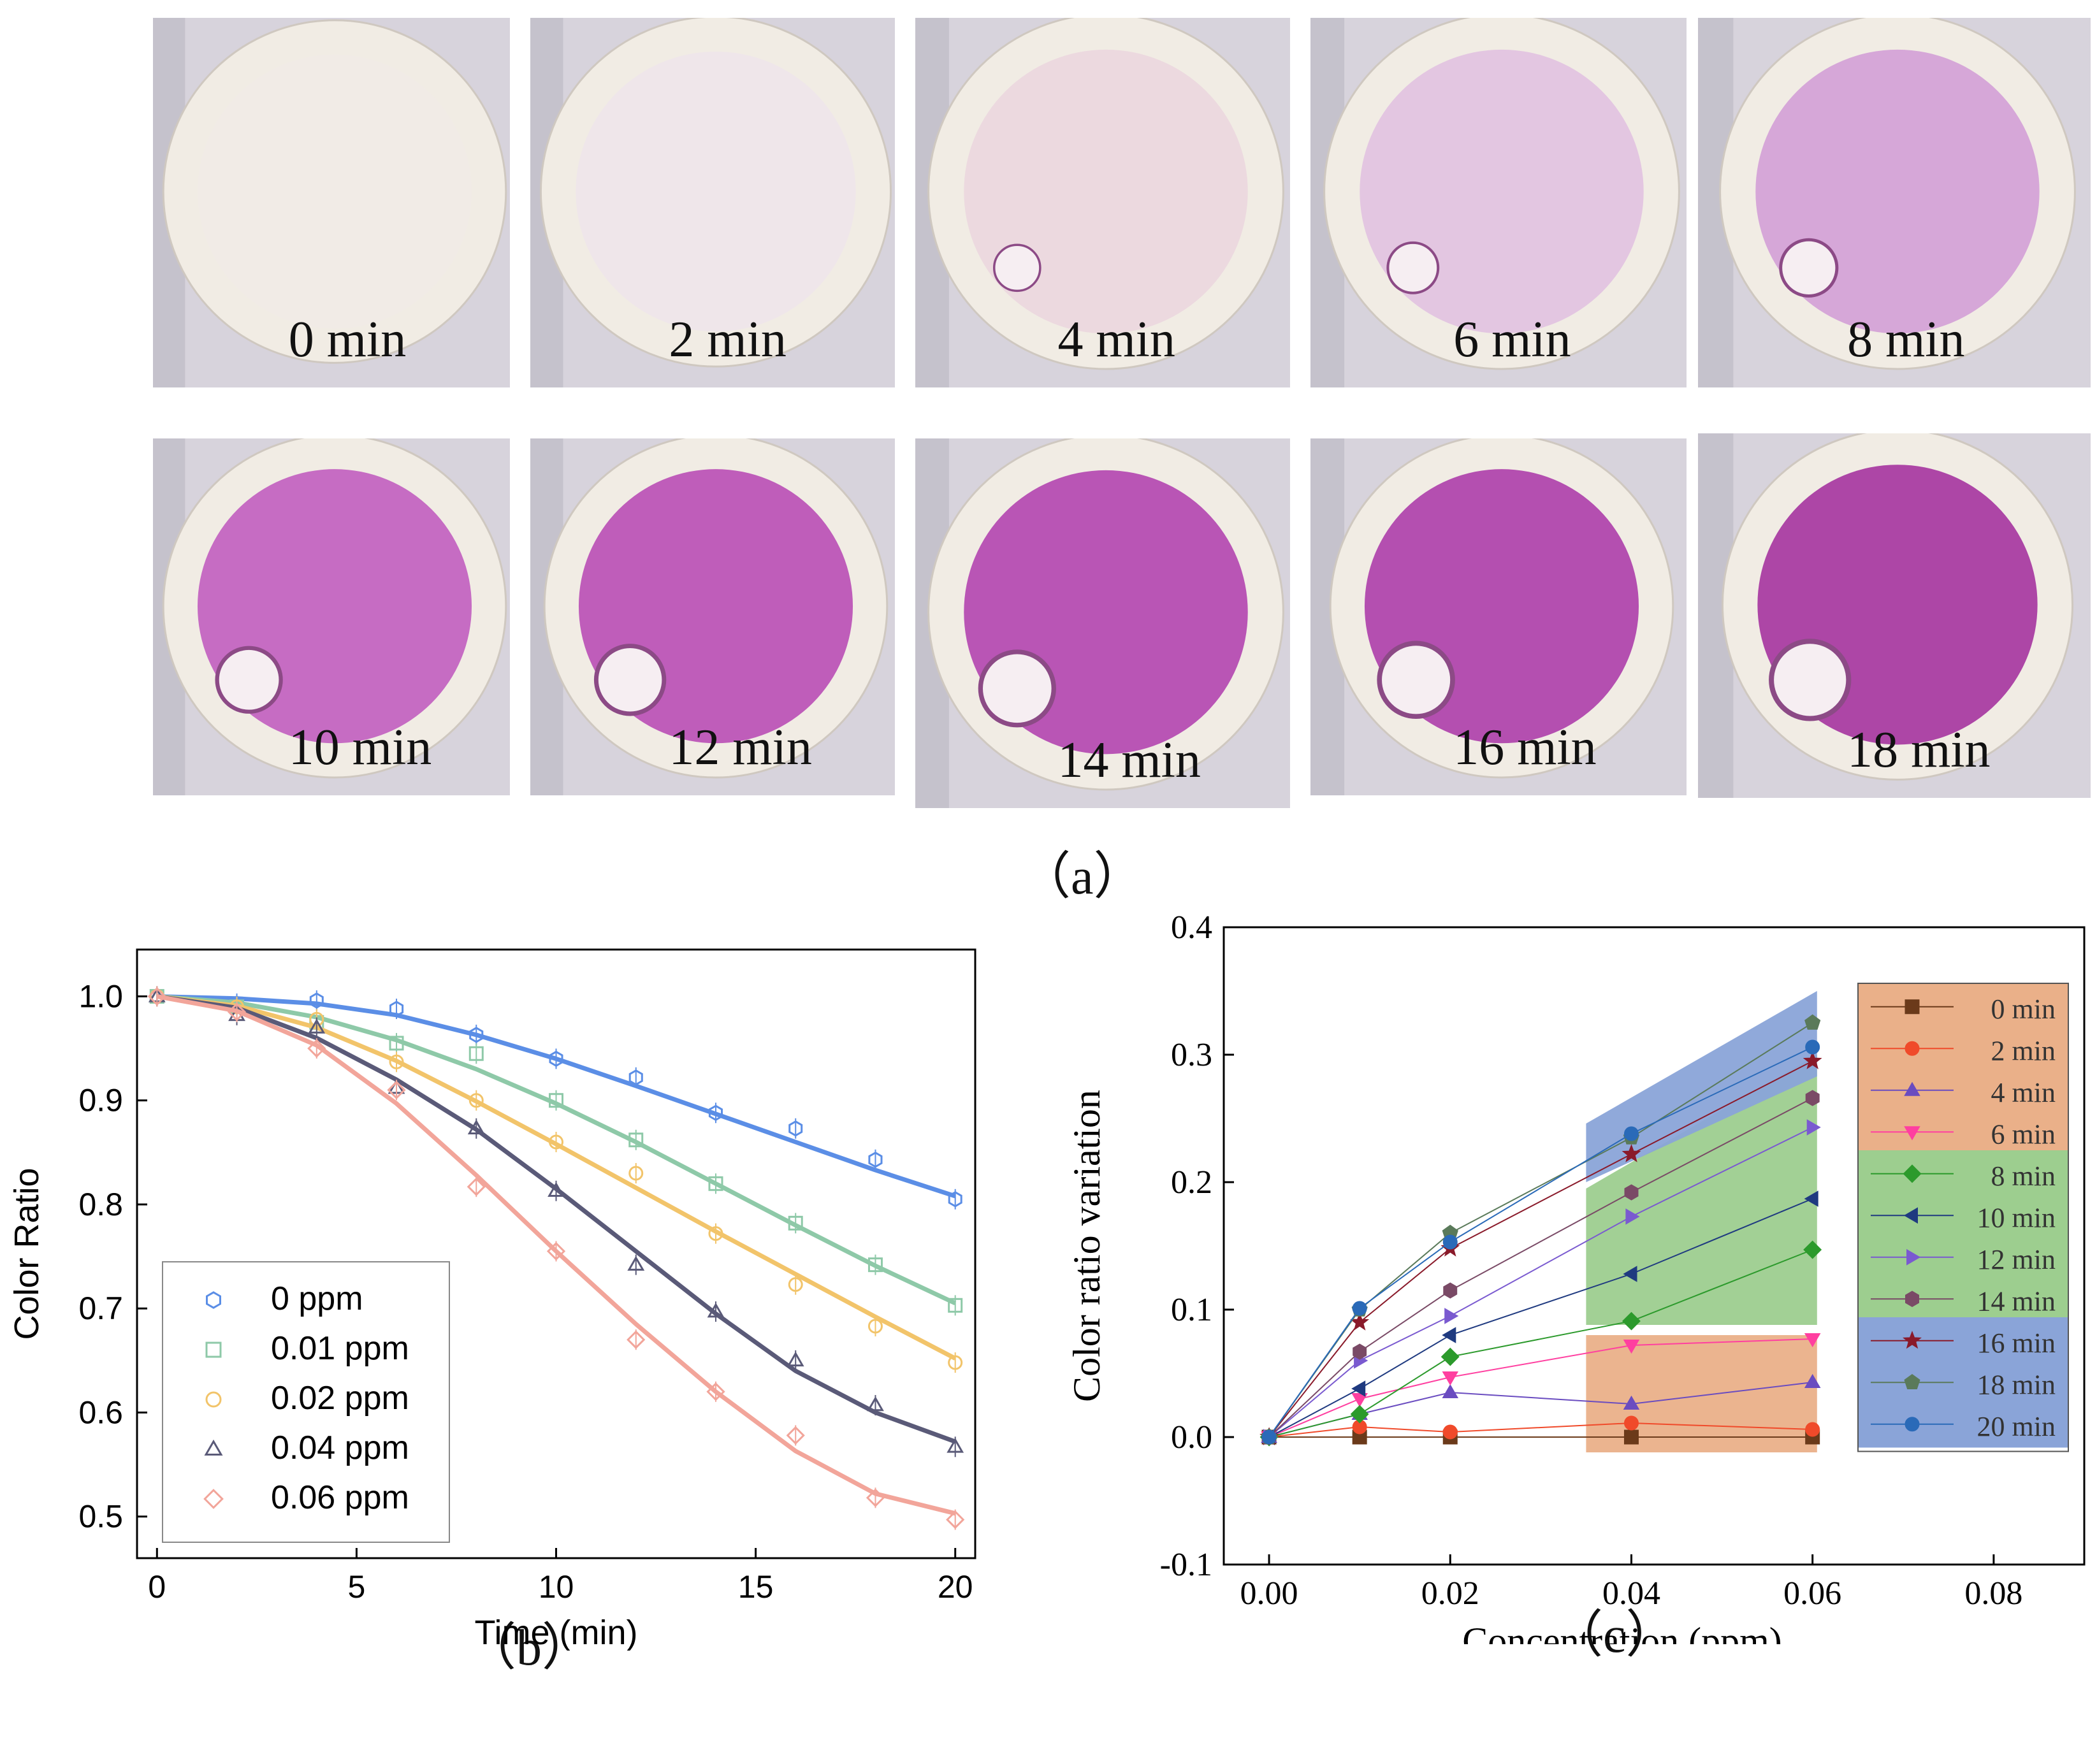 The height and width of the screenshot is (1764, 2097). I want to click on legend-box, so click(306, 1402).